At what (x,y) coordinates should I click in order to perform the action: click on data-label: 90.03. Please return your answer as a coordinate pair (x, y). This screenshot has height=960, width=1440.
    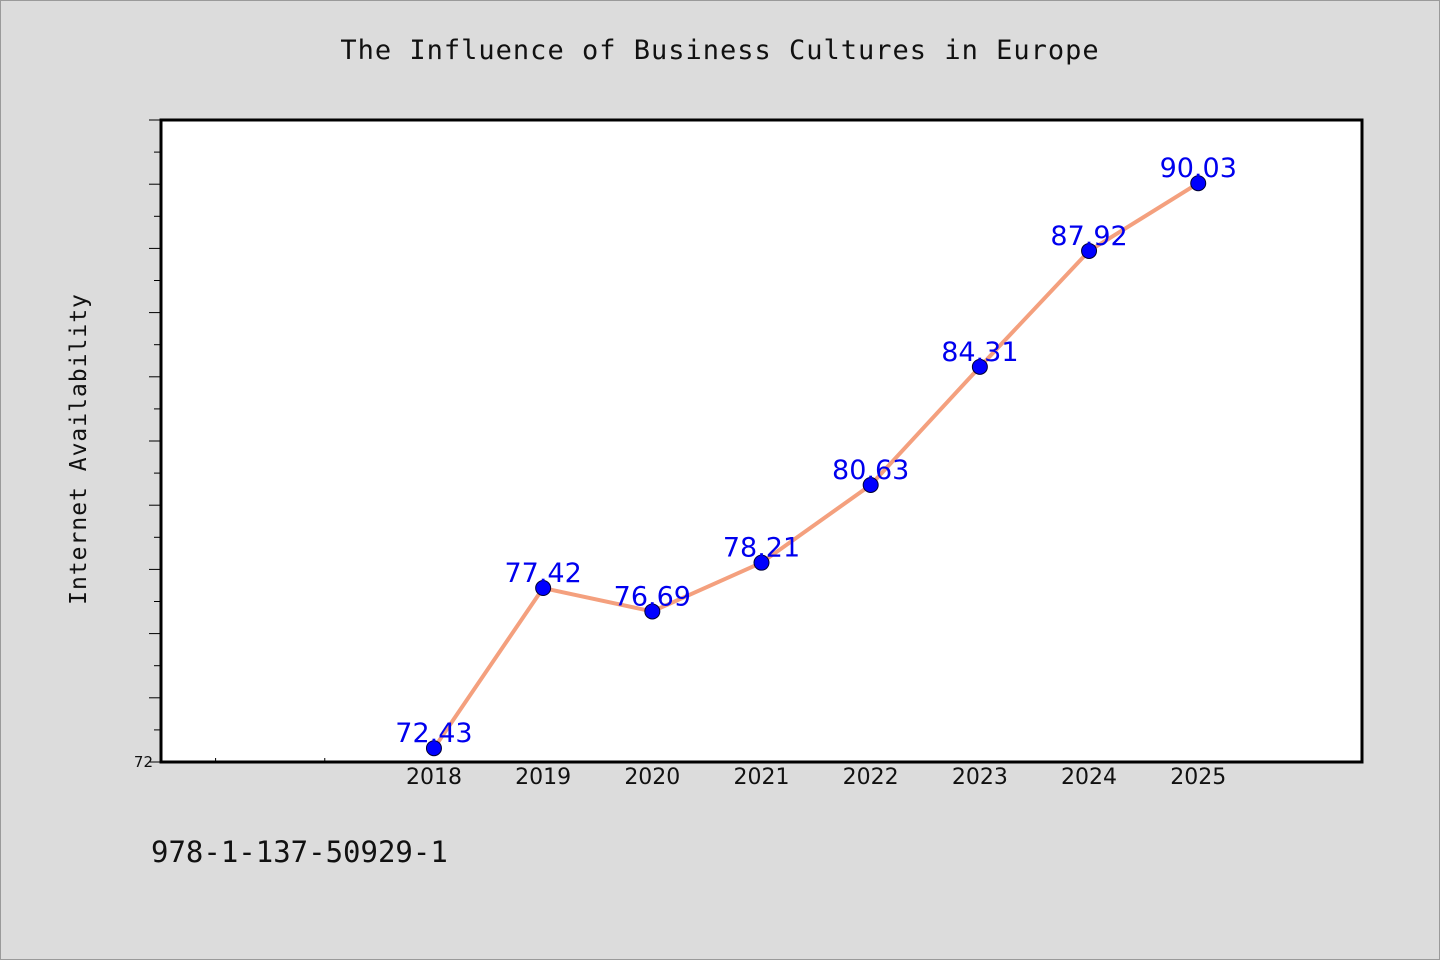
    Looking at the image, I should click on (1198, 168).